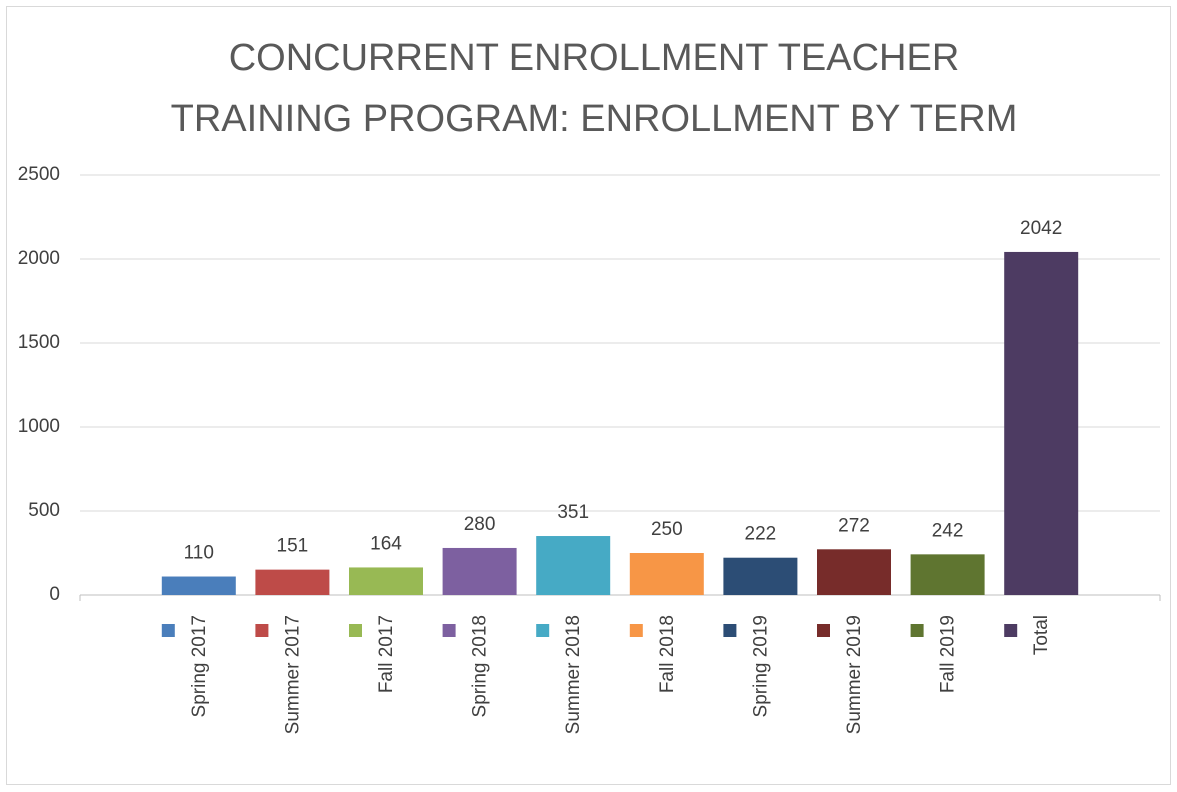 Image resolution: width=1177 pixels, height=792 pixels. What do you see at coordinates (573, 674) in the screenshot?
I see `x-tick-label: Summer 2018` at bounding box center [573, 674].